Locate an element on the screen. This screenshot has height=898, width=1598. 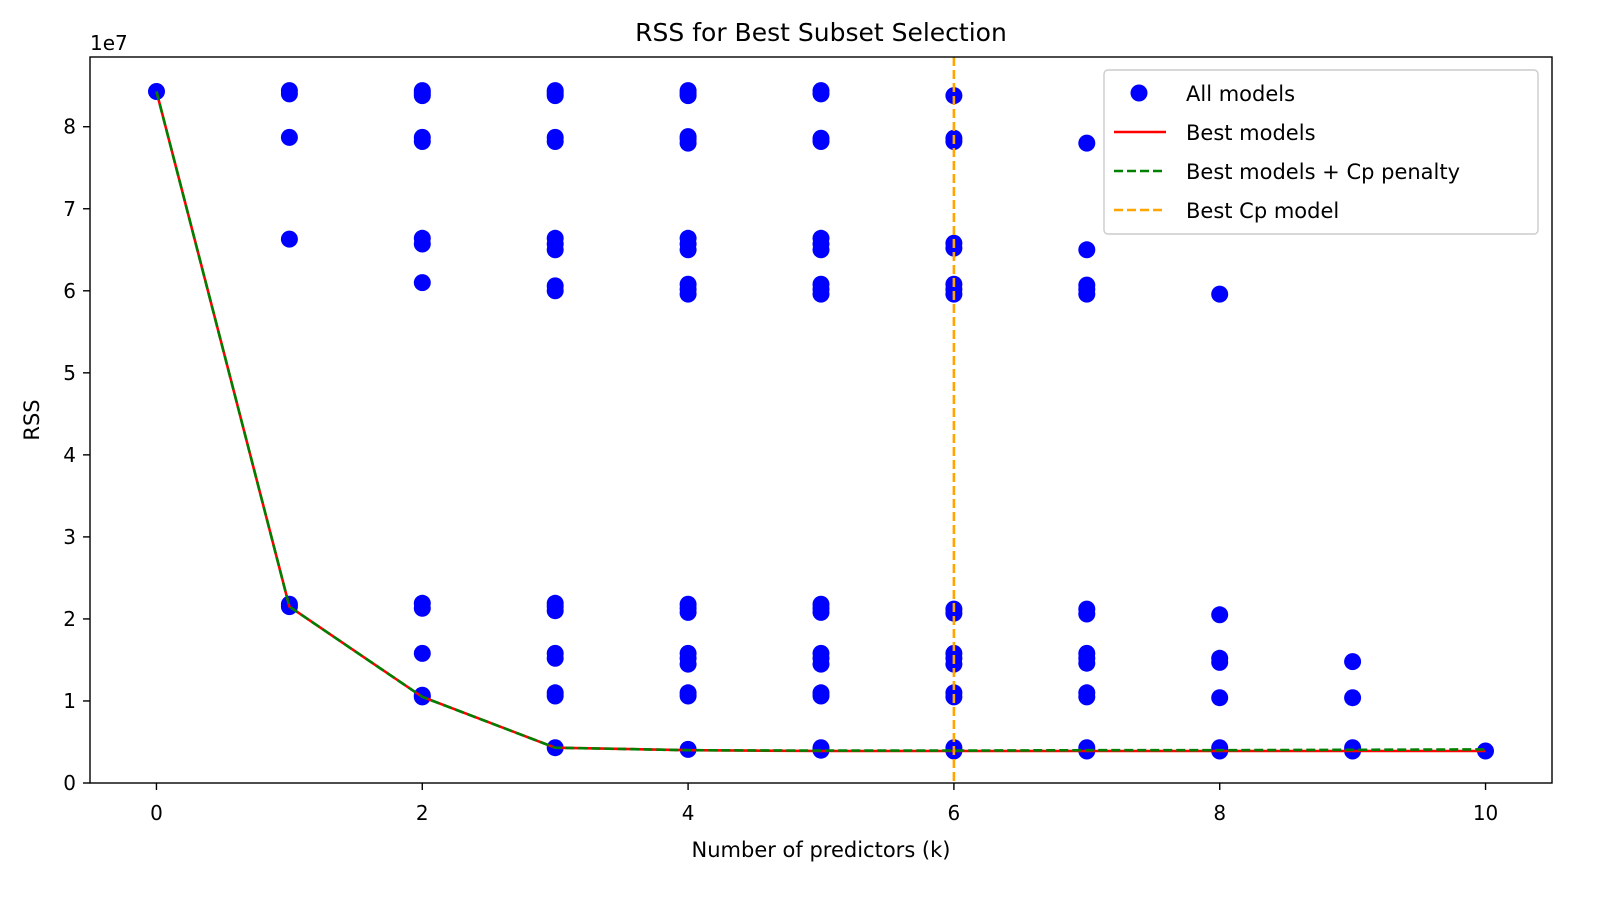
x-tick-label: 0 is located at coordinates (156, 813).